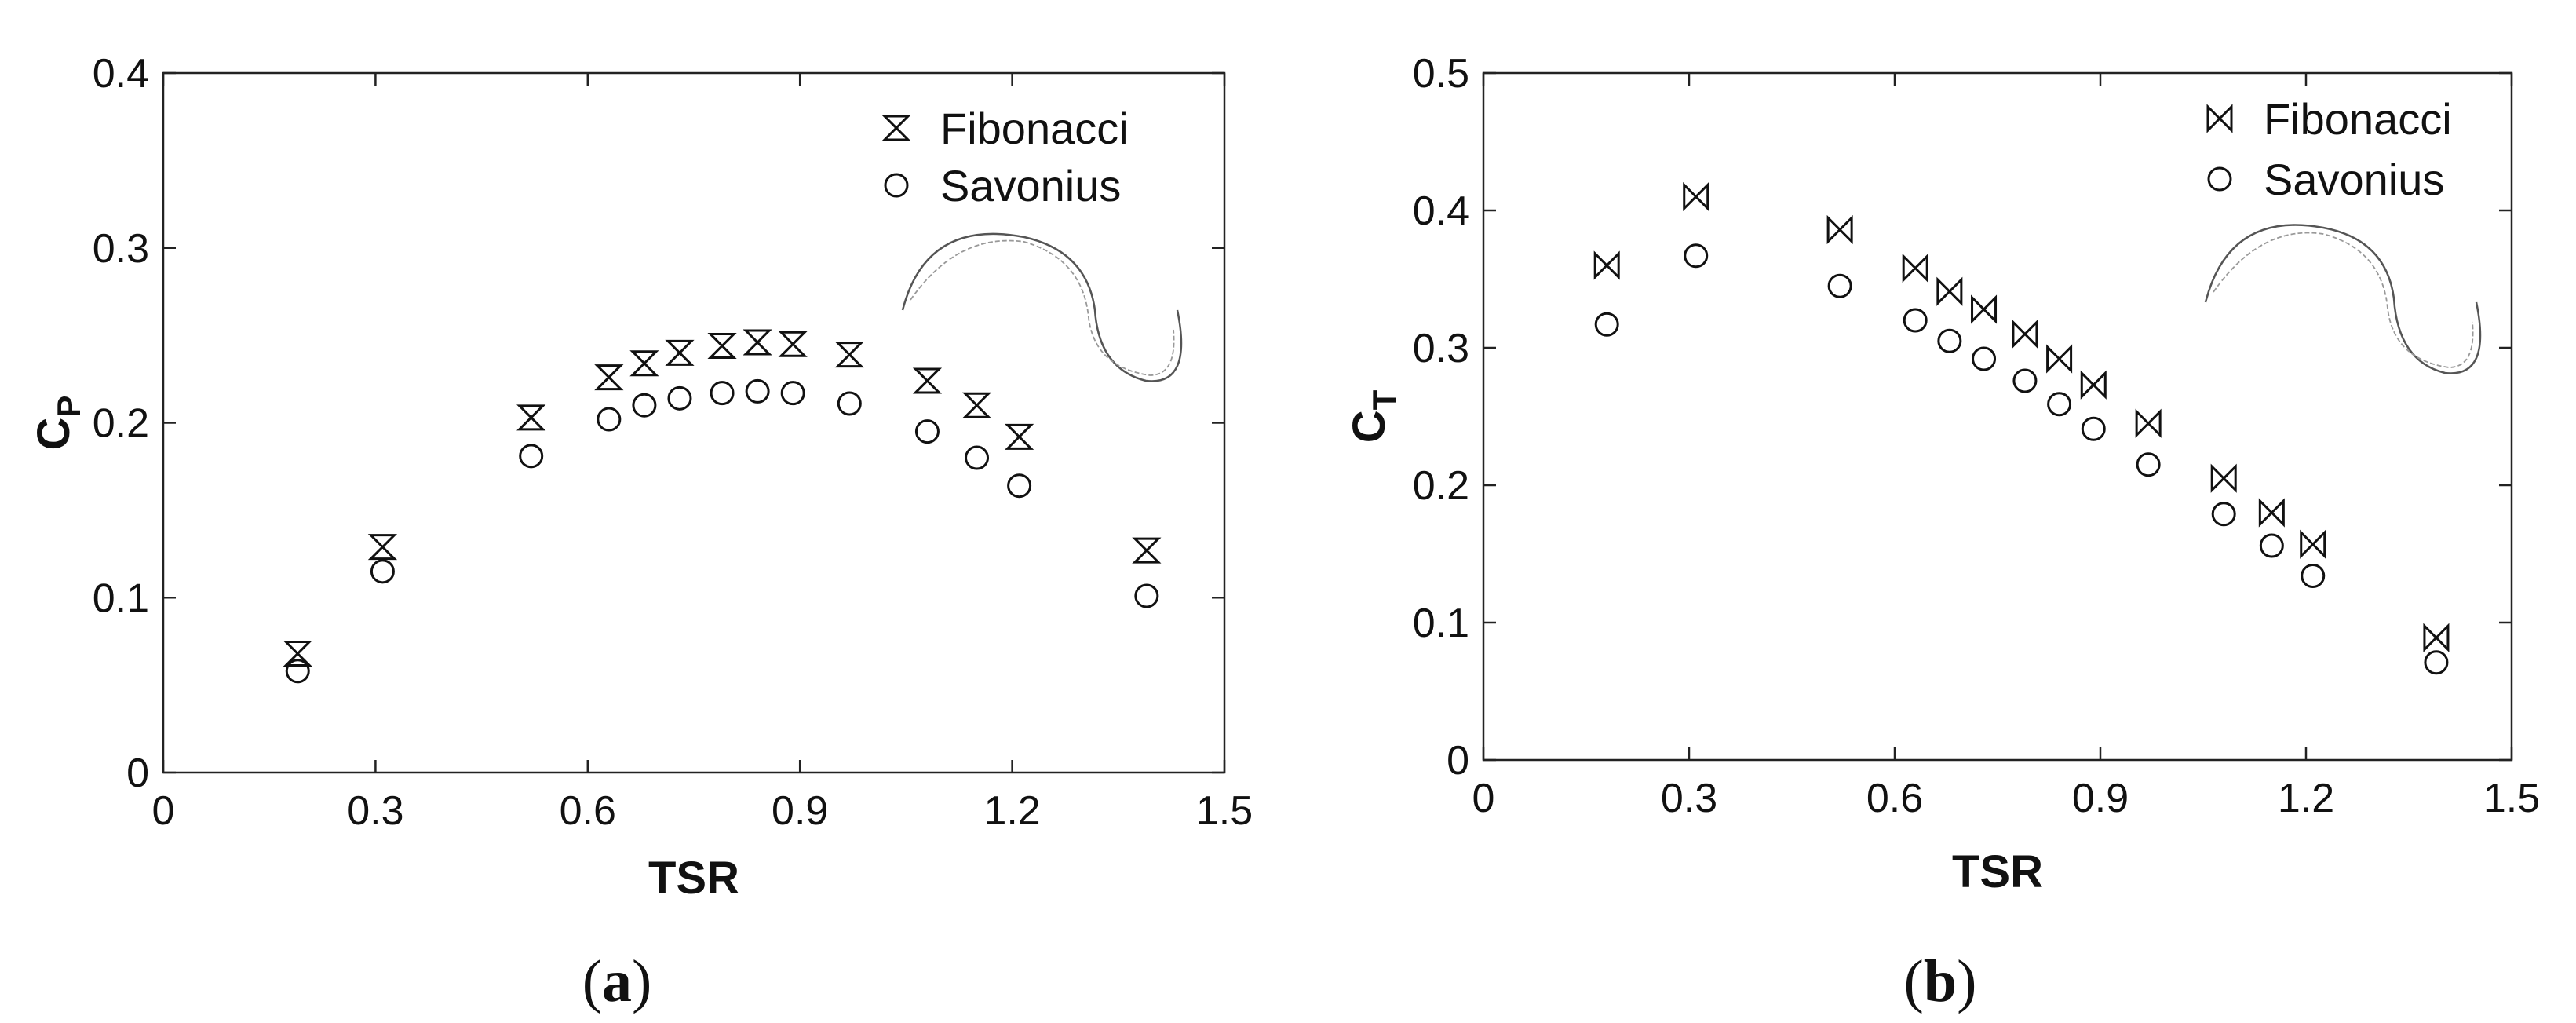 This screenshot has width=2576, height=1023. Describe the element at coordinates (121, 424) in the screenshot. I see `y-tick-label: 0.2` at that location.